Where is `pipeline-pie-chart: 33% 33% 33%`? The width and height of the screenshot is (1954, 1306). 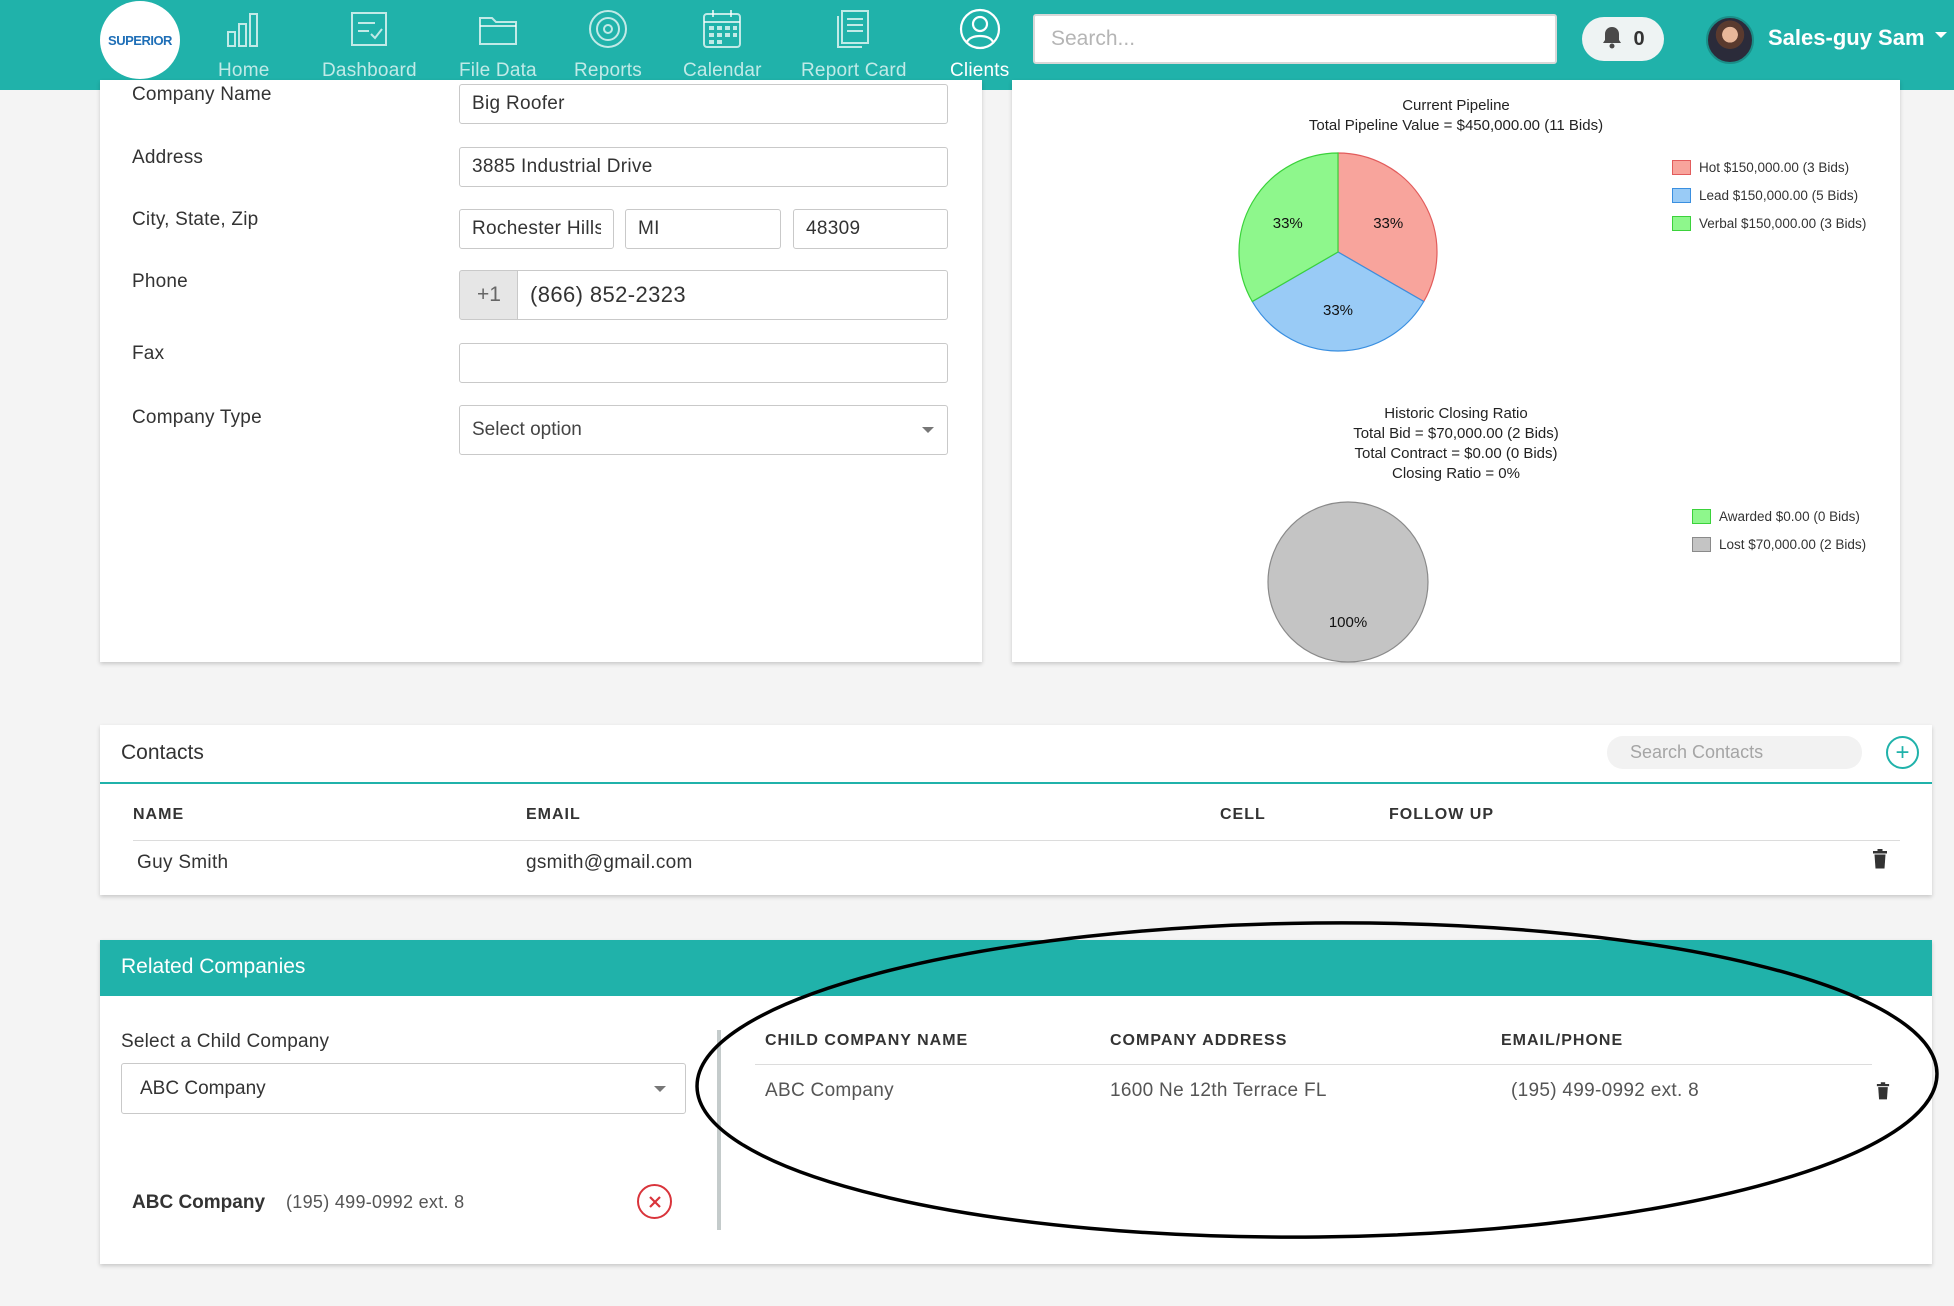
pipeline-pie-chart: 33% 33% 33% is located at coordinates (1338, 252).